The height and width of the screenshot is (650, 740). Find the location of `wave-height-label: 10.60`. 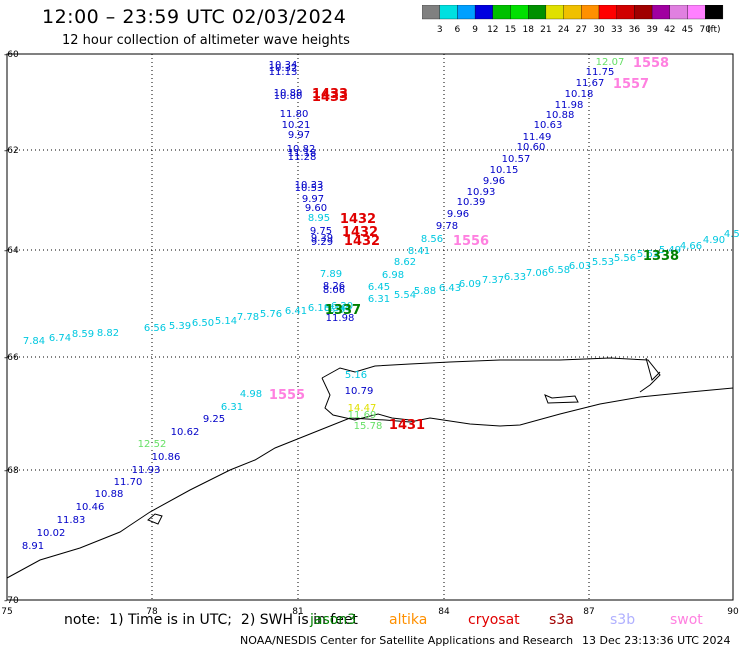

wave-height-label: 10.60 is located at coordinates (531, 147).